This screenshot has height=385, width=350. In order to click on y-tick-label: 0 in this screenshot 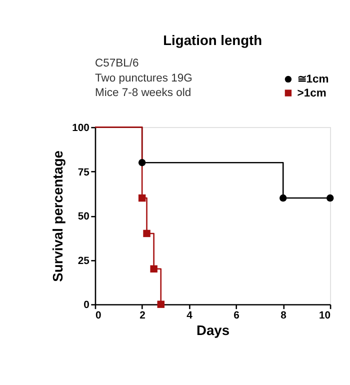, I will do `click(87, 306)`.